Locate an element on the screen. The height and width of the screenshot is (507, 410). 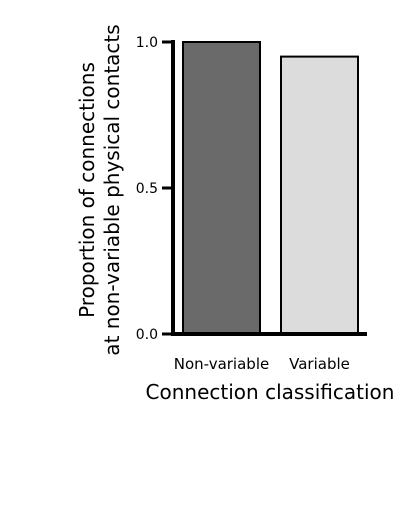
bar-variable is located at coordinates (319, 195).